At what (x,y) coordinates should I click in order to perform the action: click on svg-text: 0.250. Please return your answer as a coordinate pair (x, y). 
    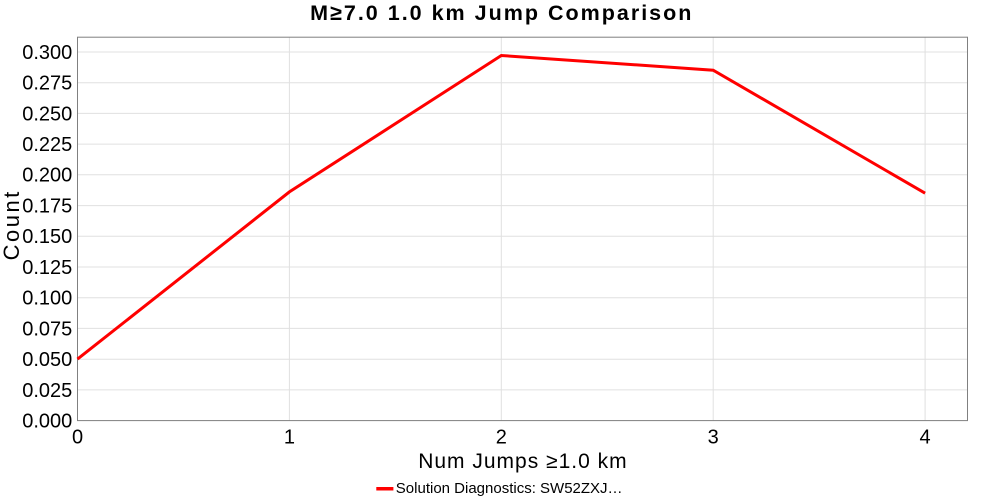
    Looking at the image, I should click on (47, 114).